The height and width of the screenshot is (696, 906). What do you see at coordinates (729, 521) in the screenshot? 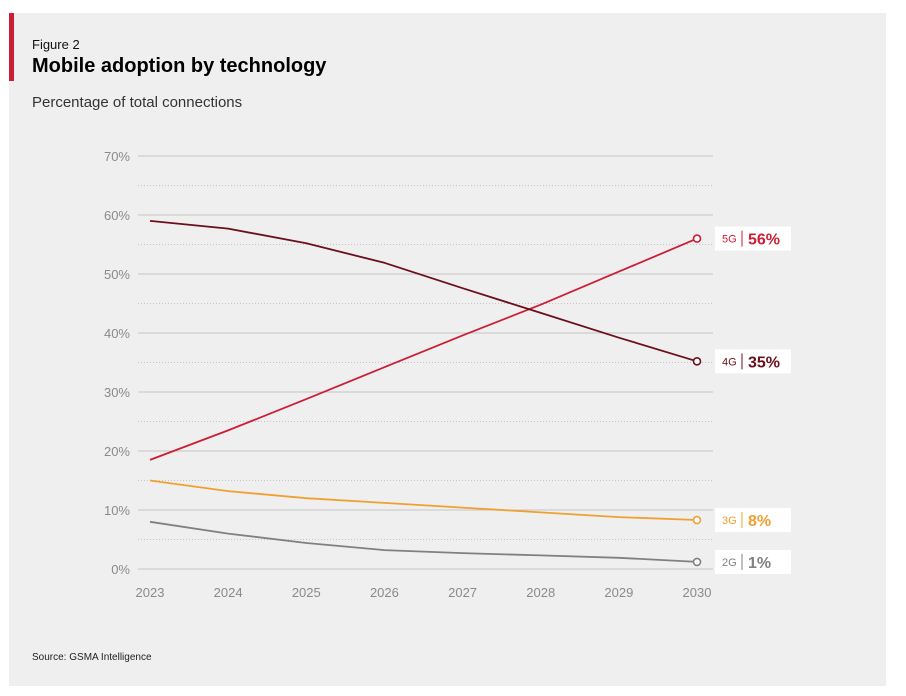
I see `end-label-series-name: 3G` at bounding box center [729, 521].